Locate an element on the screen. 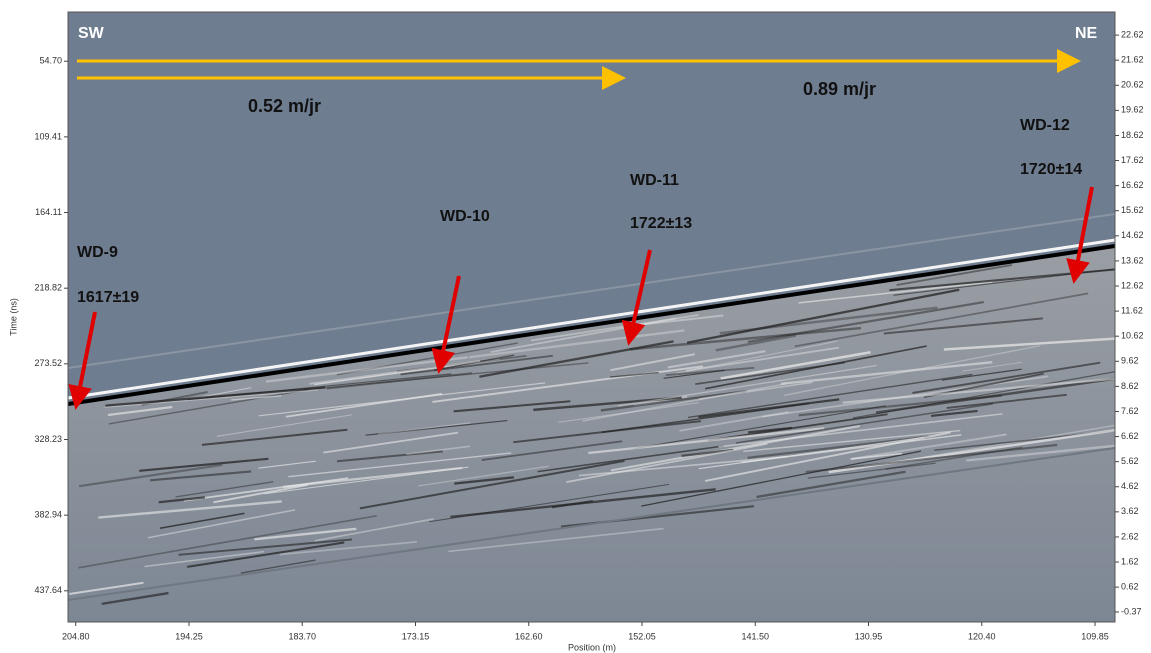  y-tick-label: 328.23 is located at coordinates (48, 439).